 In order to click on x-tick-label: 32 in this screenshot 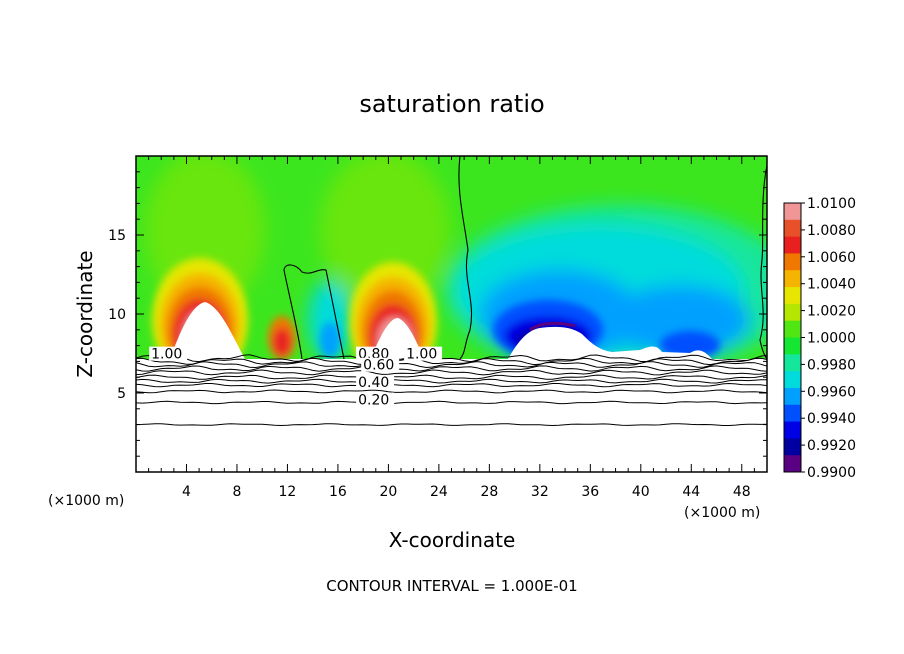, I will do `click(540, 492)`.